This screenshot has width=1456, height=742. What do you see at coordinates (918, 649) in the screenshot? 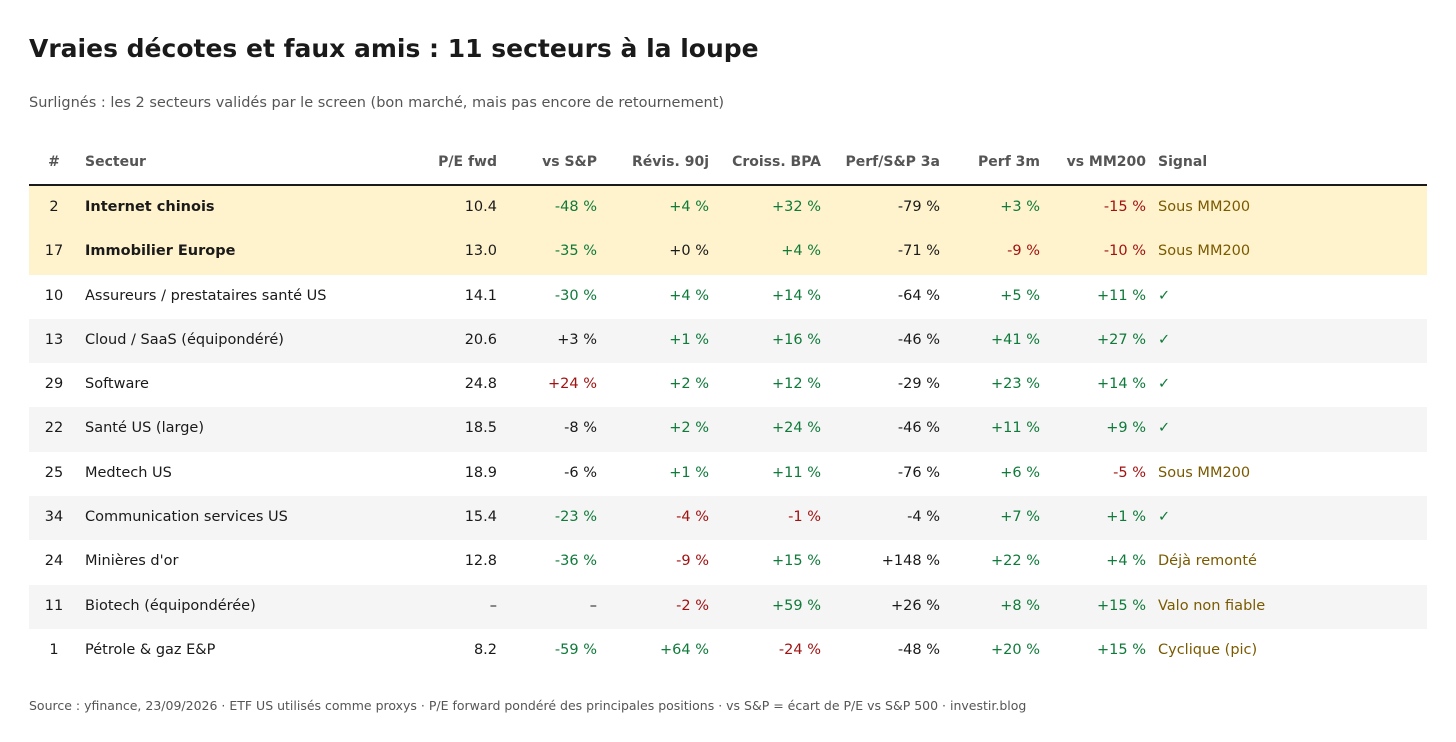
I see `cell-perf-3y: -48 %` at bounding box center [918, 649].